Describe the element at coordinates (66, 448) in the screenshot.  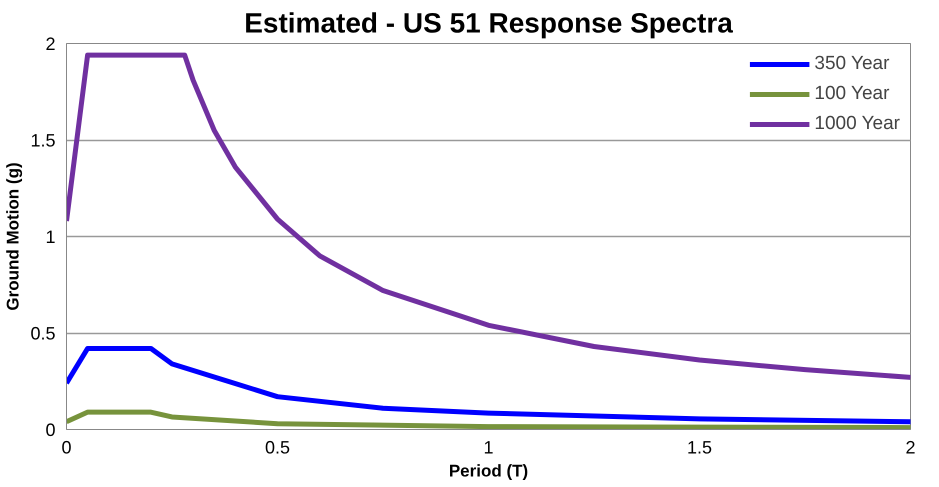
I see `x-tick-label: 0` at that location.